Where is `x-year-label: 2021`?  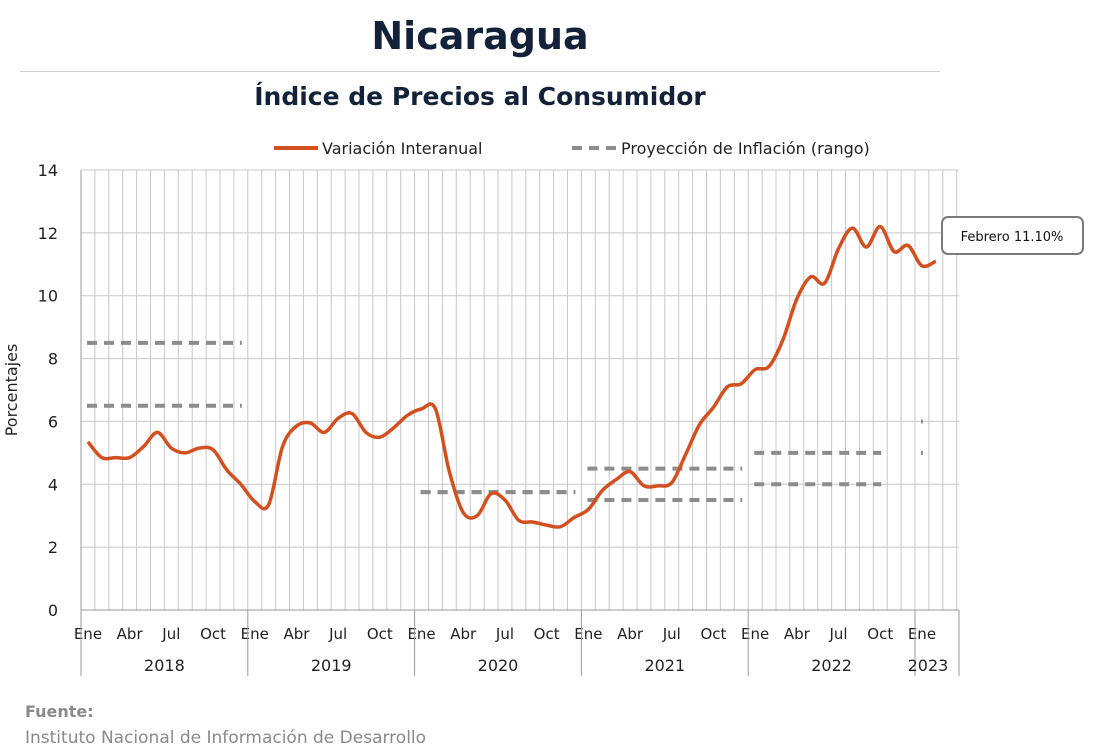 x-year-label: 2021 is located at coordinates (664, 665).